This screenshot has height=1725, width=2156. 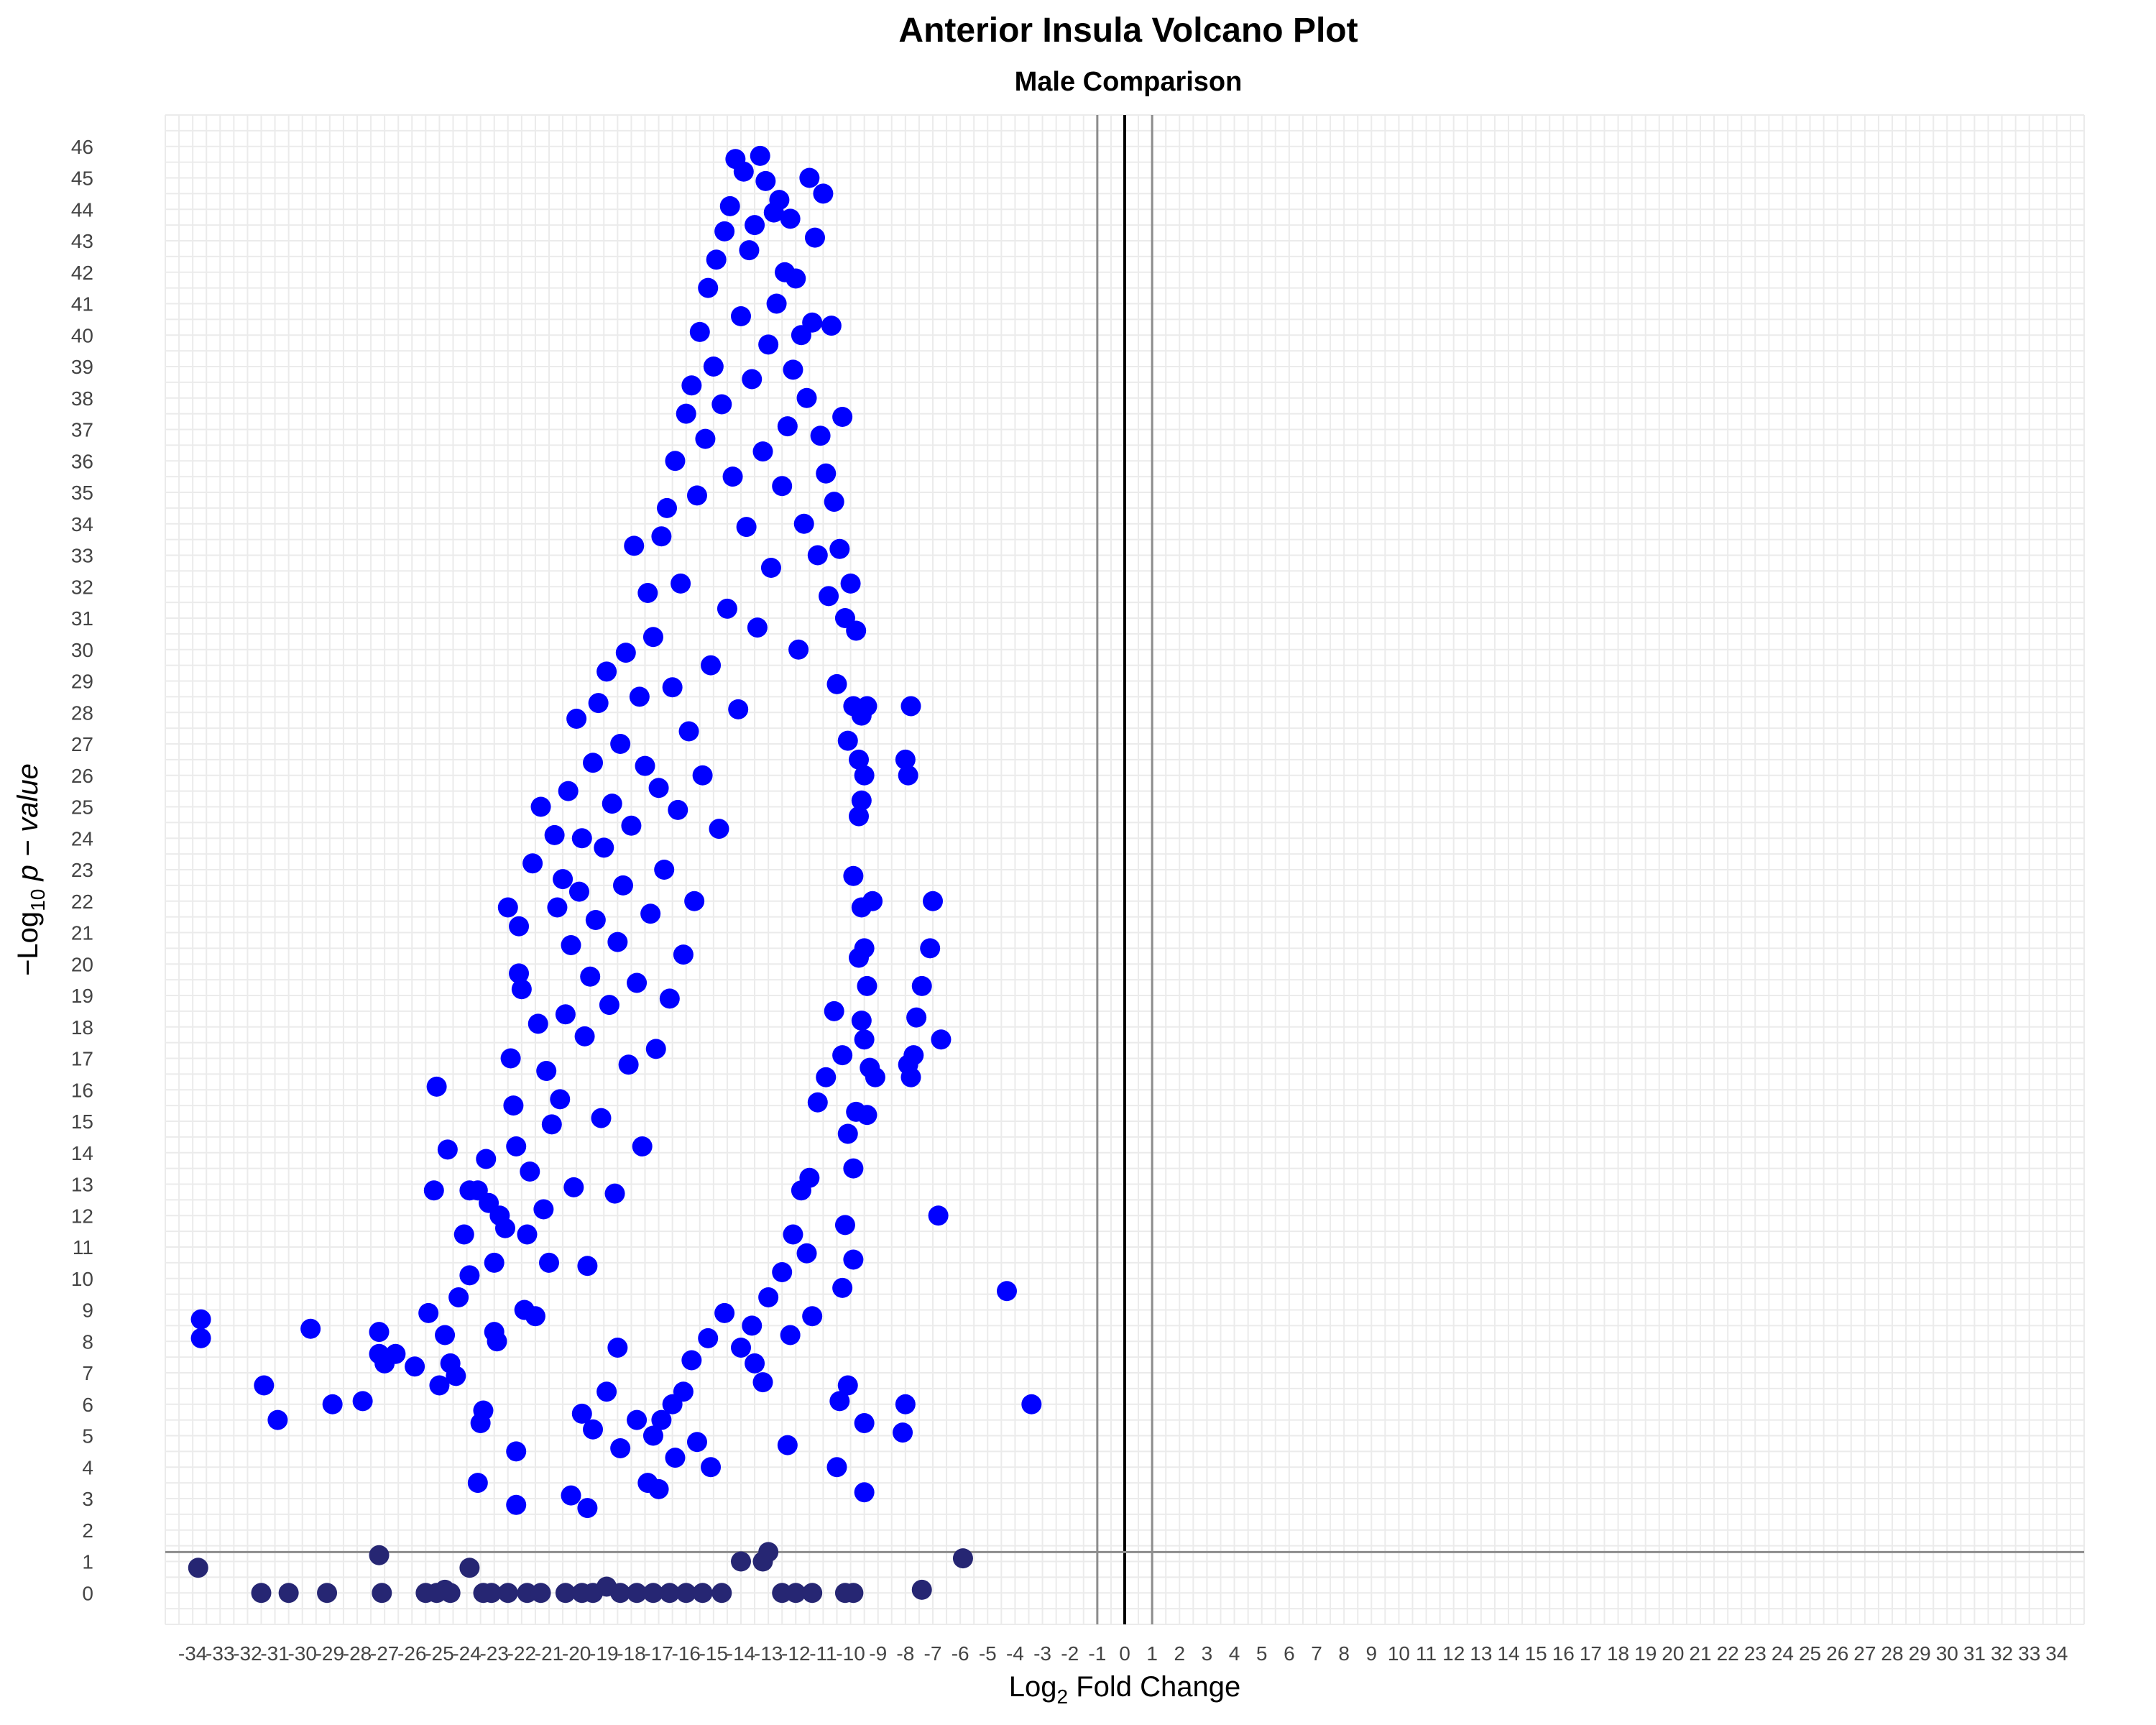 What do you see at coordinates (82, 1121) in the screenshot?
I see `y-tick-label: 15` at bounding box center [82, 1121].